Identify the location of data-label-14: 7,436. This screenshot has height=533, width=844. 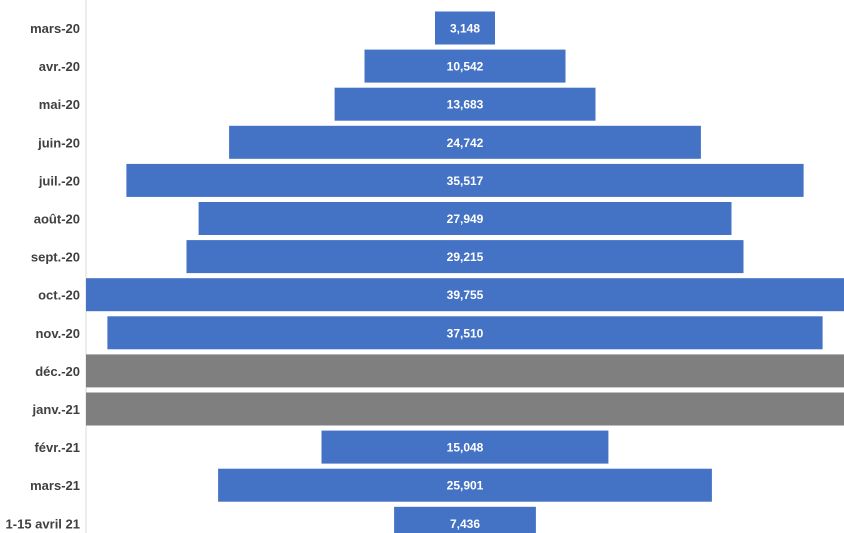
(465, 524).